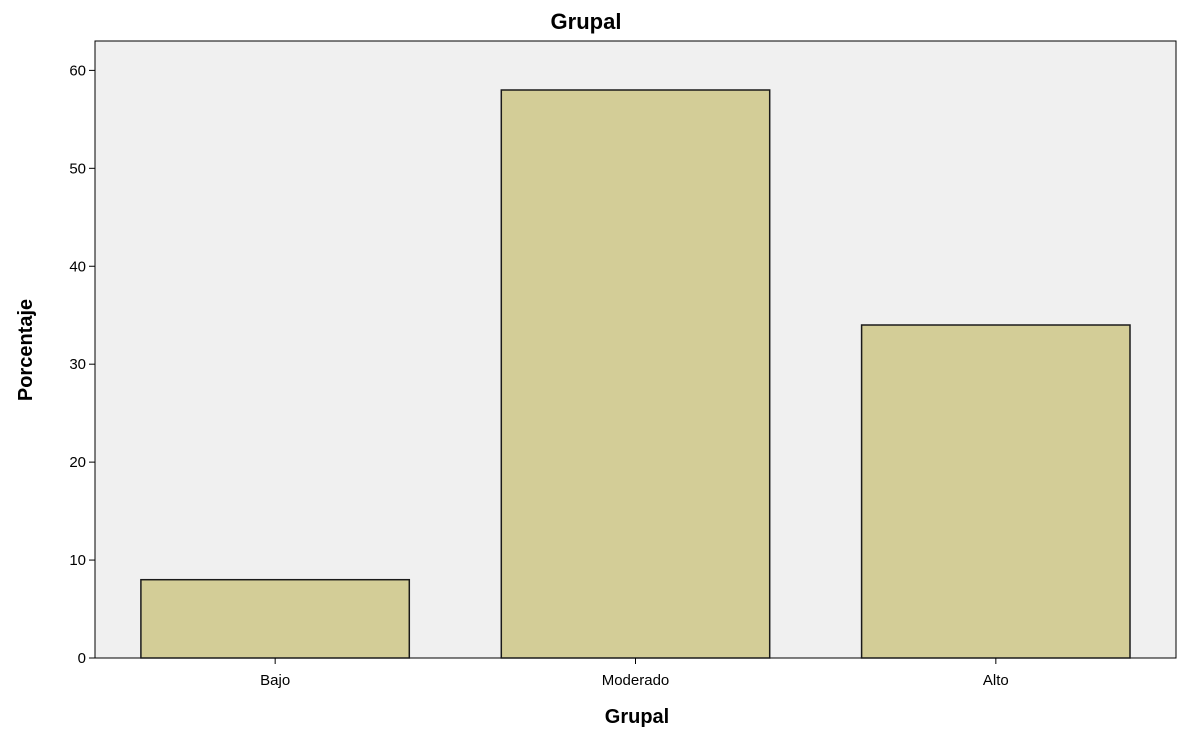 Image resolution: width=1186 pixels, height=733 pixels. What do you see at coordinates (275, 618) in the screenshot?
I see `bar-bajo` at bounding box center [275, 618].